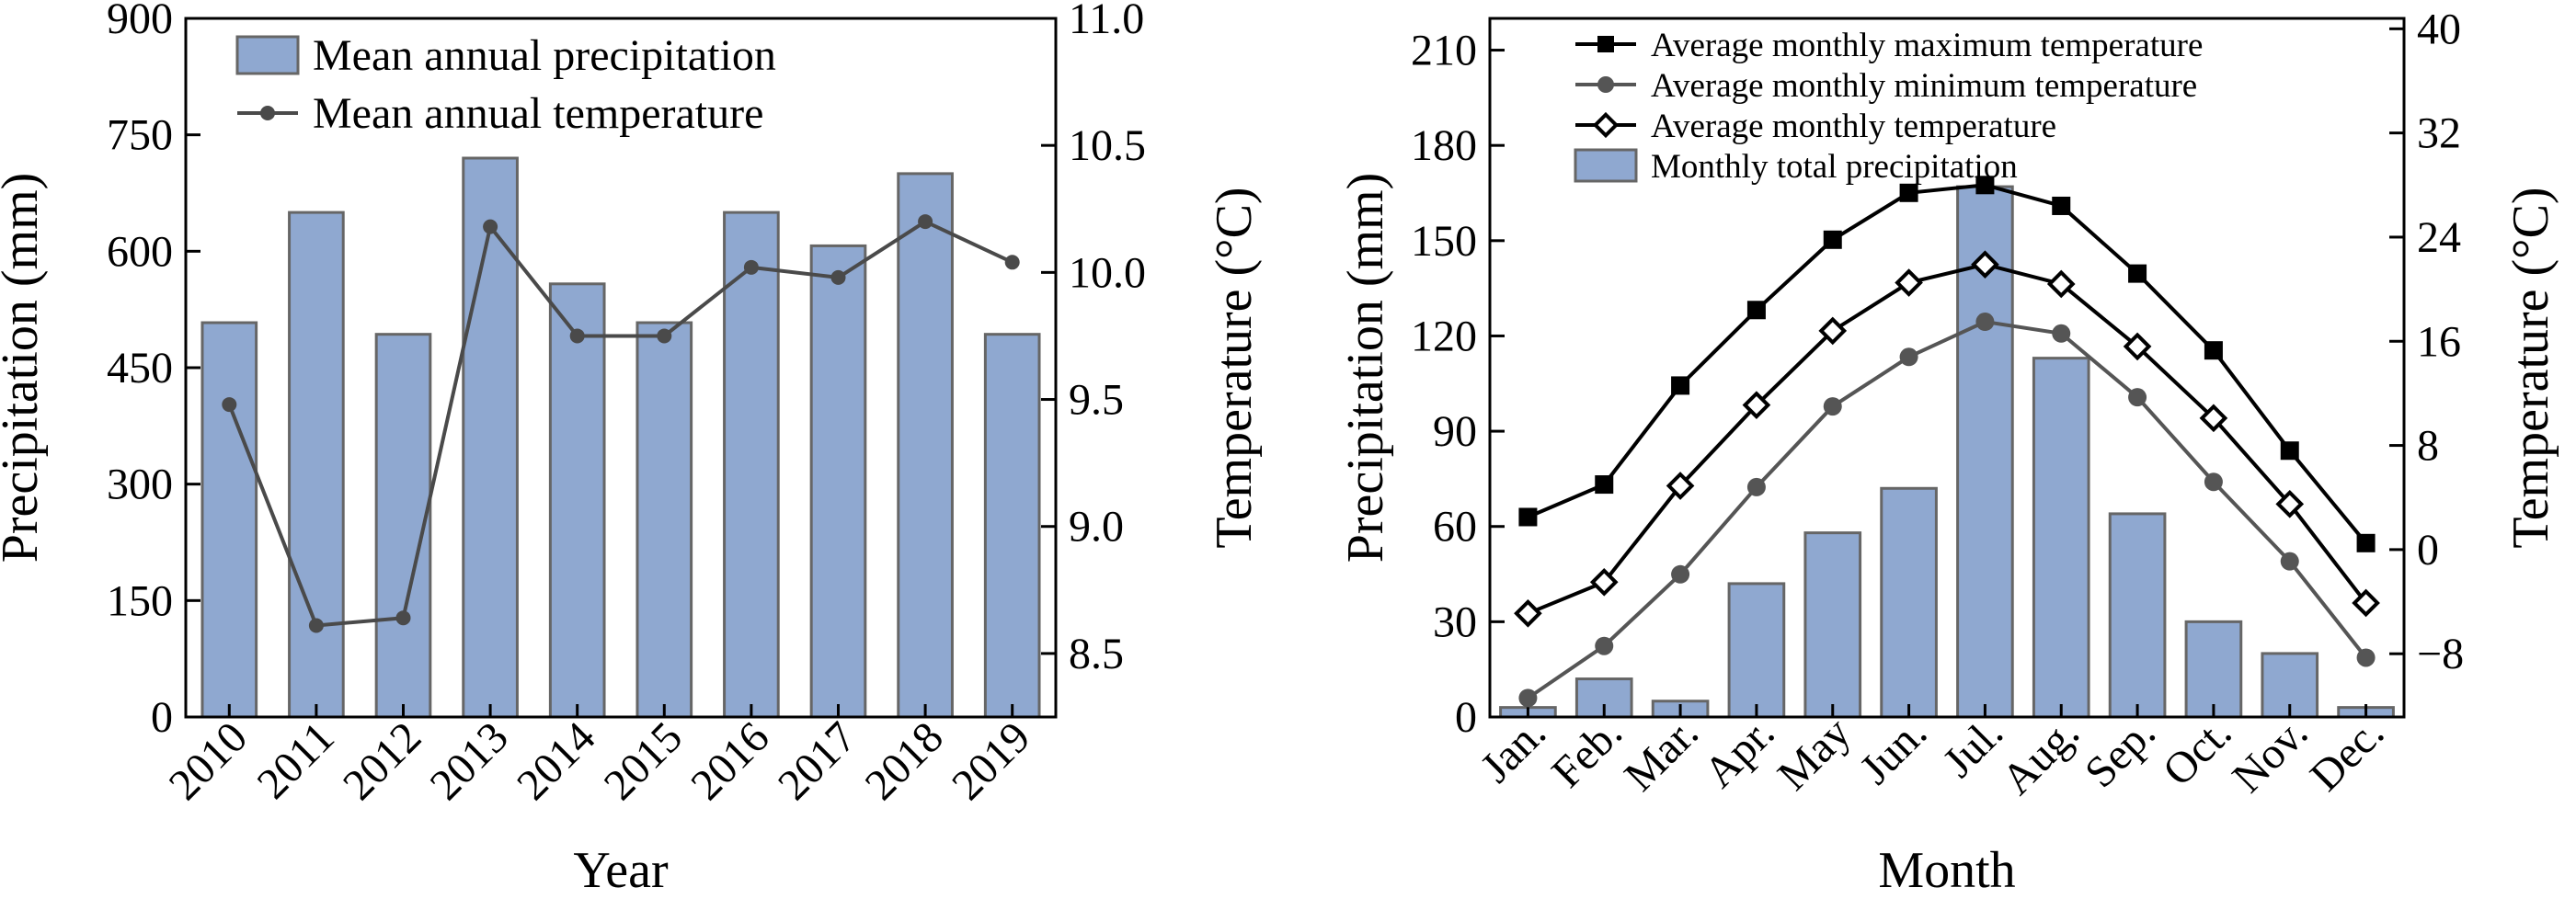 This screenshot has height=899, width=2576. I want to click on y2-tick-label: 10.0, so click(1107, 272).